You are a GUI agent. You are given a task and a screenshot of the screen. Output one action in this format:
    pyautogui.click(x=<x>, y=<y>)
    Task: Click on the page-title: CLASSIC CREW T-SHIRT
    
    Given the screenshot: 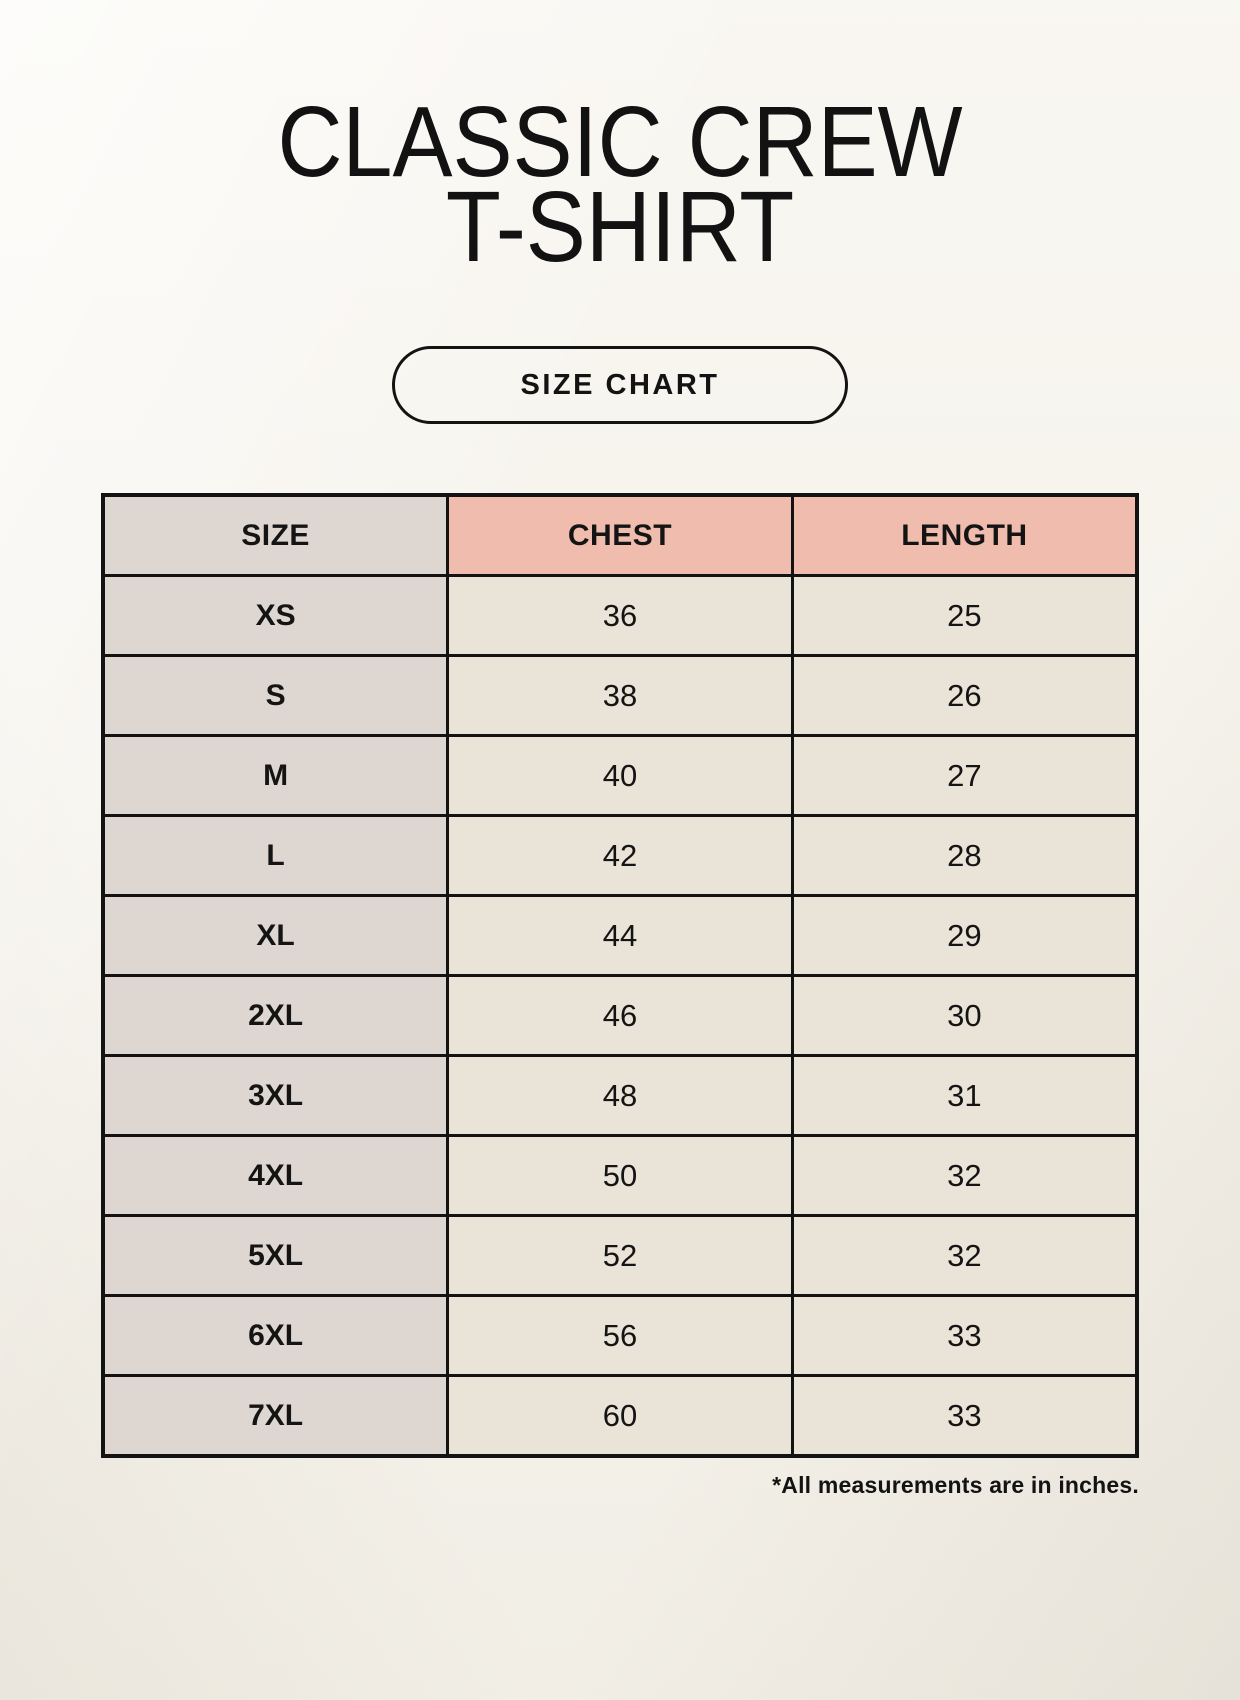 What is the action you would take?
    pyautogui.click(x=620, y=184)
    